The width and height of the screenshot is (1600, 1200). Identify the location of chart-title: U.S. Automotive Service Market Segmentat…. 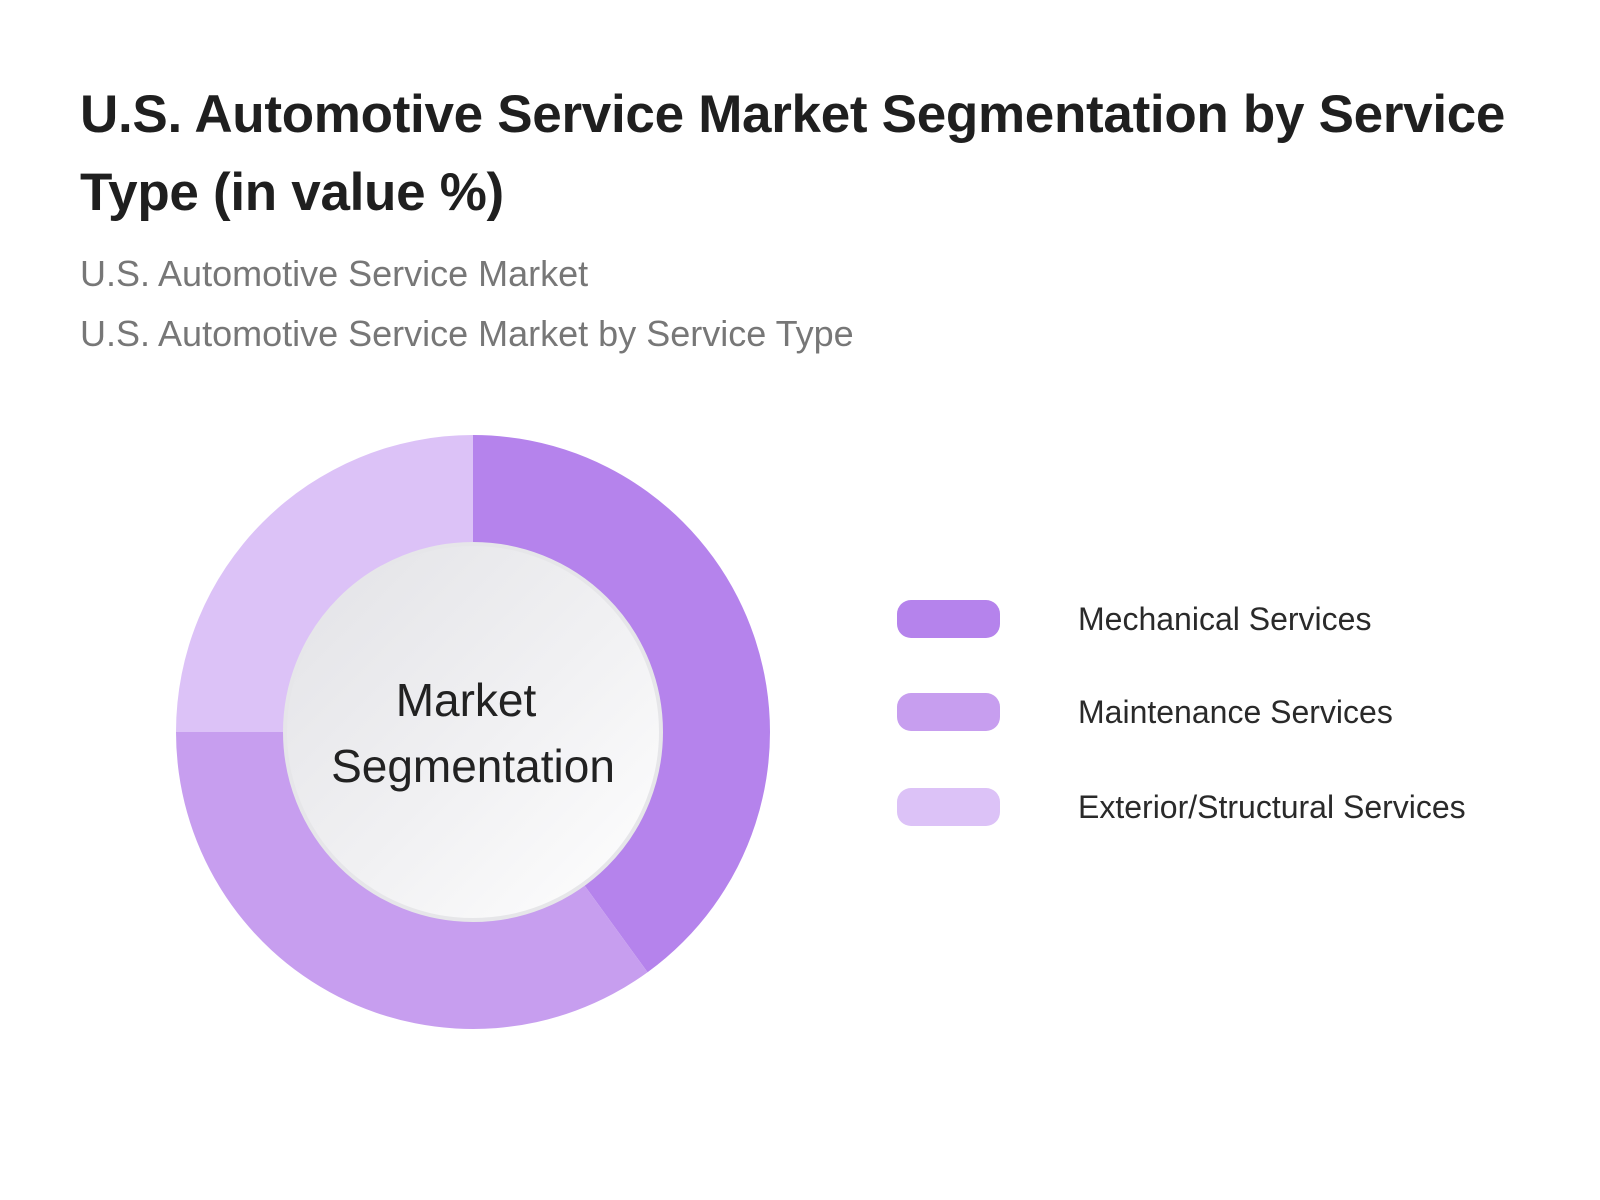
(793, 153).